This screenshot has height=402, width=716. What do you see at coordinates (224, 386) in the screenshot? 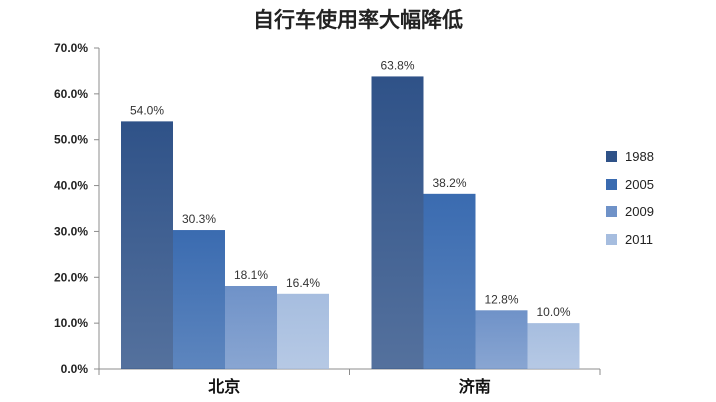
I see `x-category-label: 北京` at bounding box center [224, 386].